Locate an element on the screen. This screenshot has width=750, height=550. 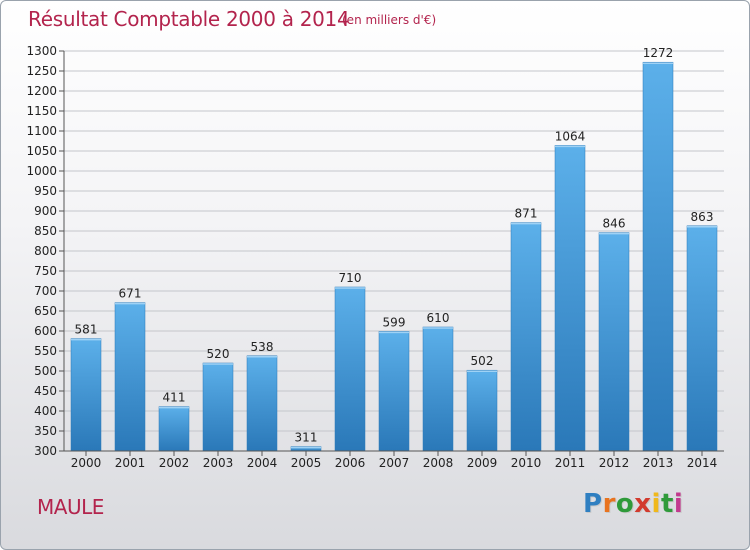
bar-value-label: 710 is located at coordinates (350, 278).